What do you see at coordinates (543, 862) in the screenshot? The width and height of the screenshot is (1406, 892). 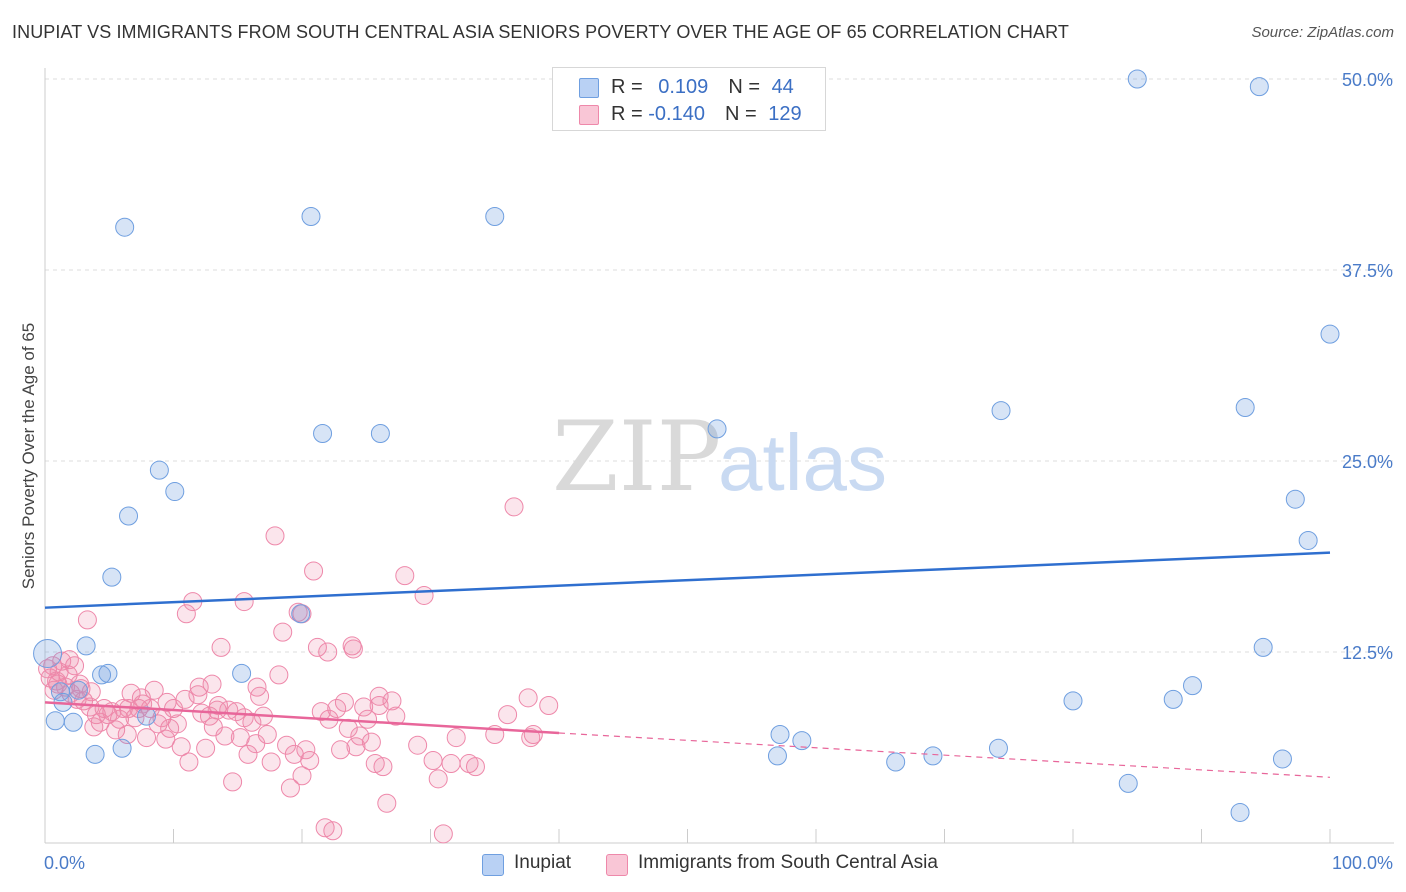 I see `inupiat-legend-label: Inupiat` at bounding box center [543, 862].